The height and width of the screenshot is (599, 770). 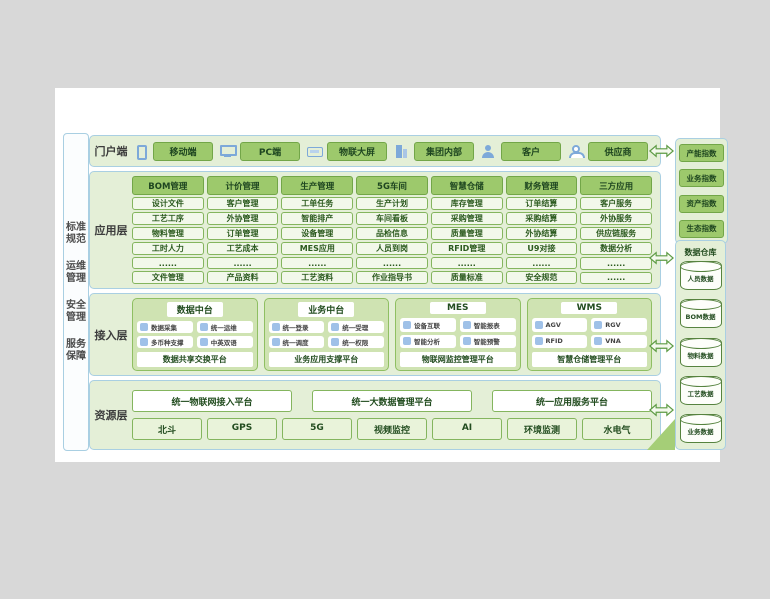 What do you see at coordinates (701, 191) in the screenshot?
I see `index-panel: 产能指数 业务指数 资产指数 生态指数` at bounding box center [701, 191].